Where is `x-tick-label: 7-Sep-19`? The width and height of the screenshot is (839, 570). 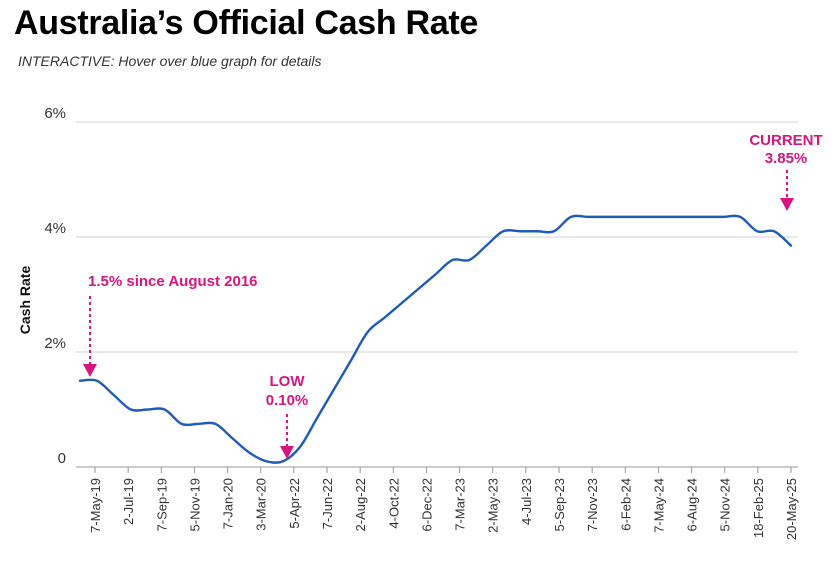 x-tick-label: 7-Sep-19 is located at coordinates (161, 504).